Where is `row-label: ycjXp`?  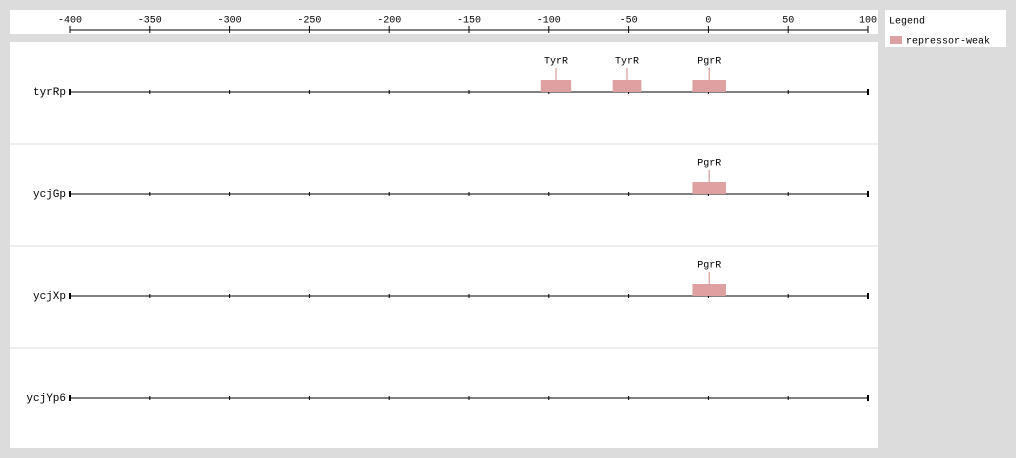
row-label: ycjXp is located at coordinates (49, 297).